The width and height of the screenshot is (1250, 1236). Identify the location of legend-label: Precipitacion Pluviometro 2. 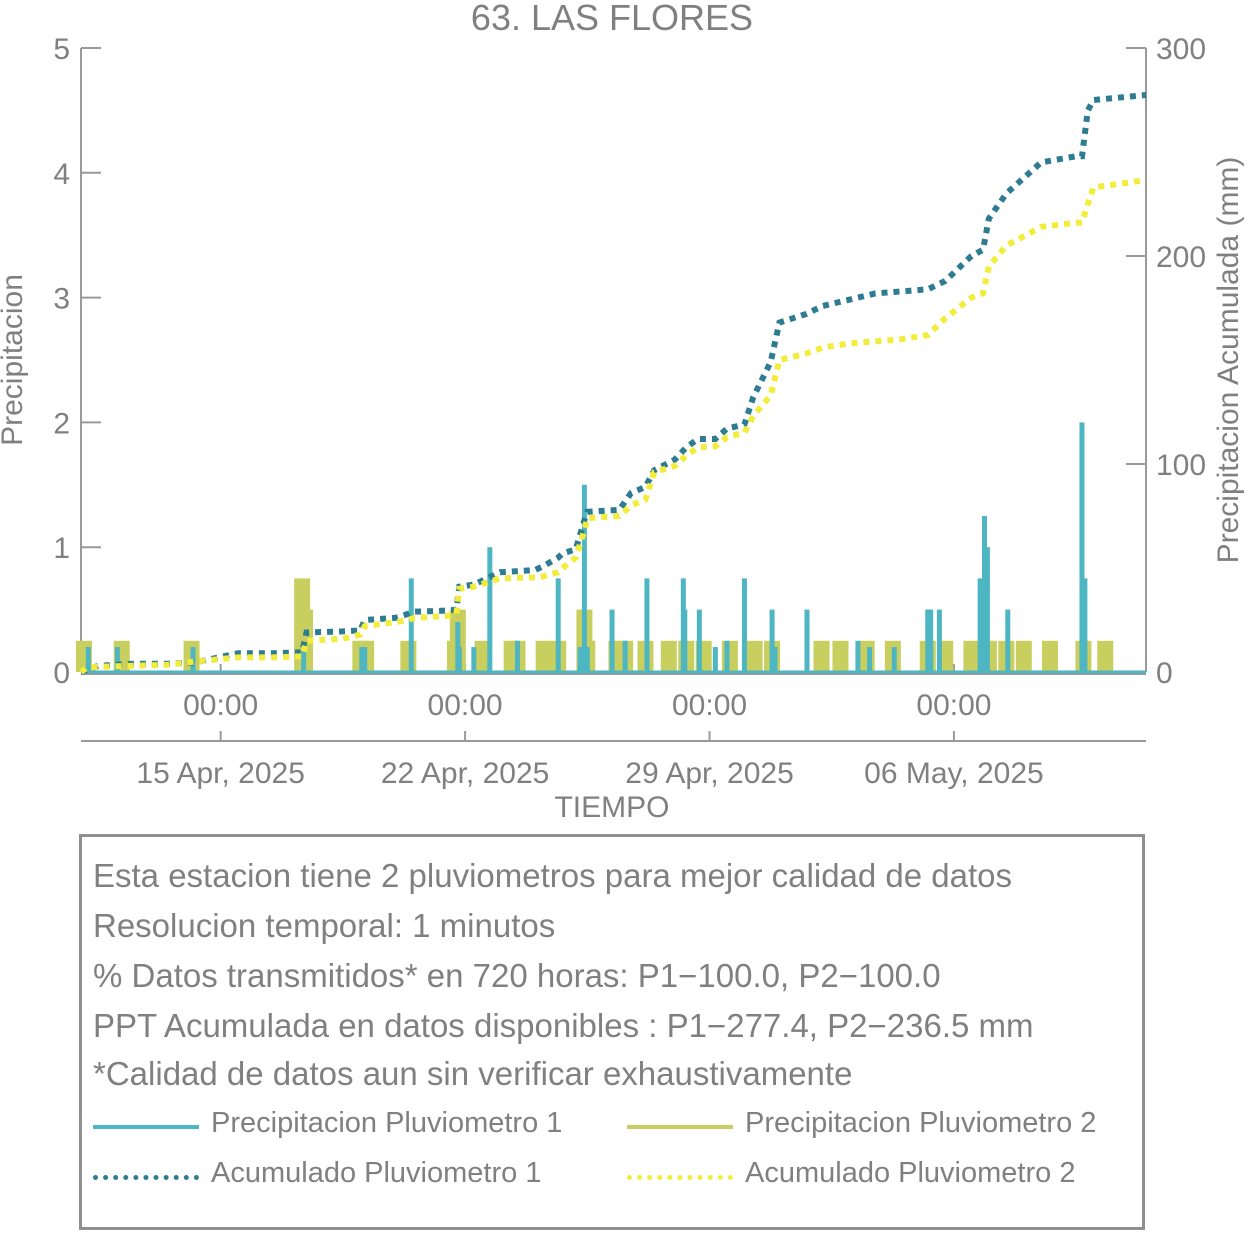
(921, 1123).